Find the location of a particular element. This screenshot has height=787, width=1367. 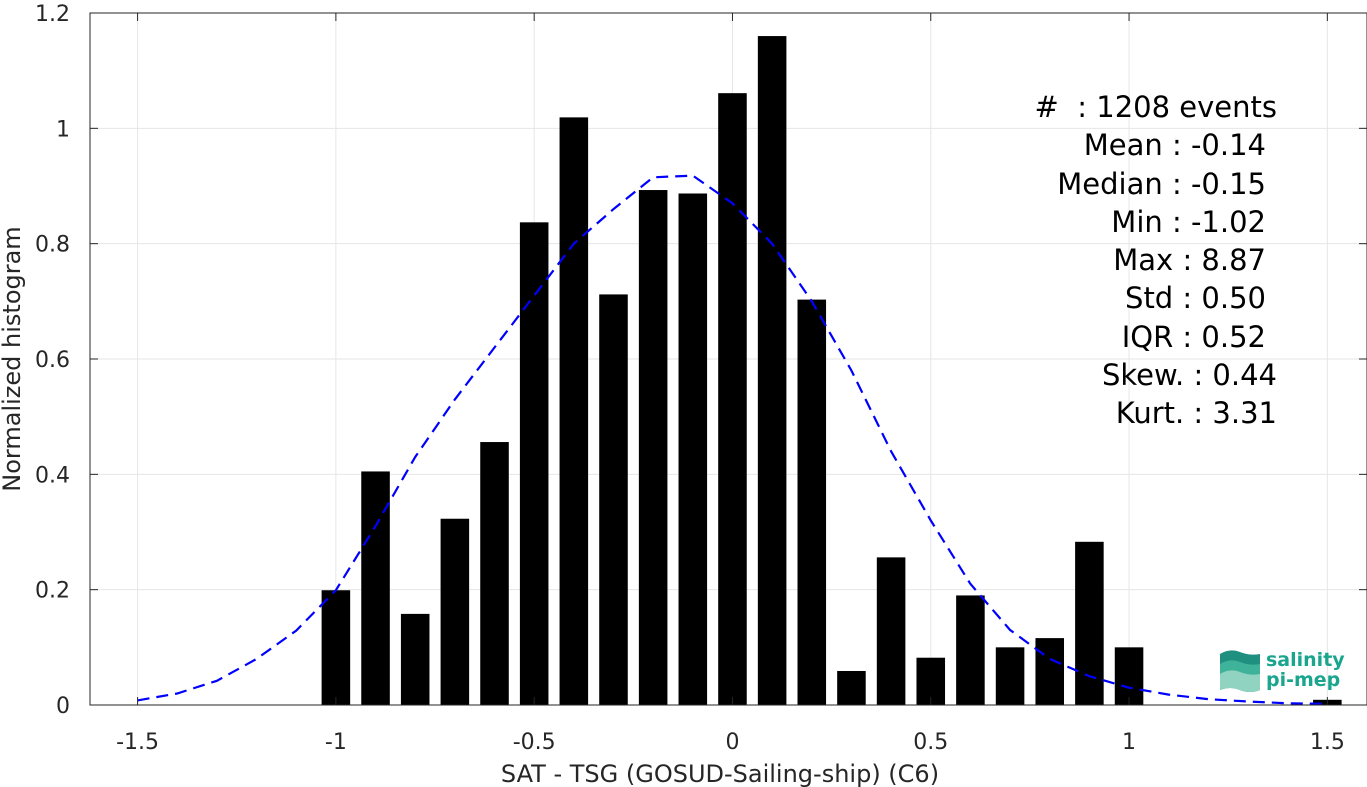

stat-median: Median : -0.15 is located at coordinates (1161, 183).